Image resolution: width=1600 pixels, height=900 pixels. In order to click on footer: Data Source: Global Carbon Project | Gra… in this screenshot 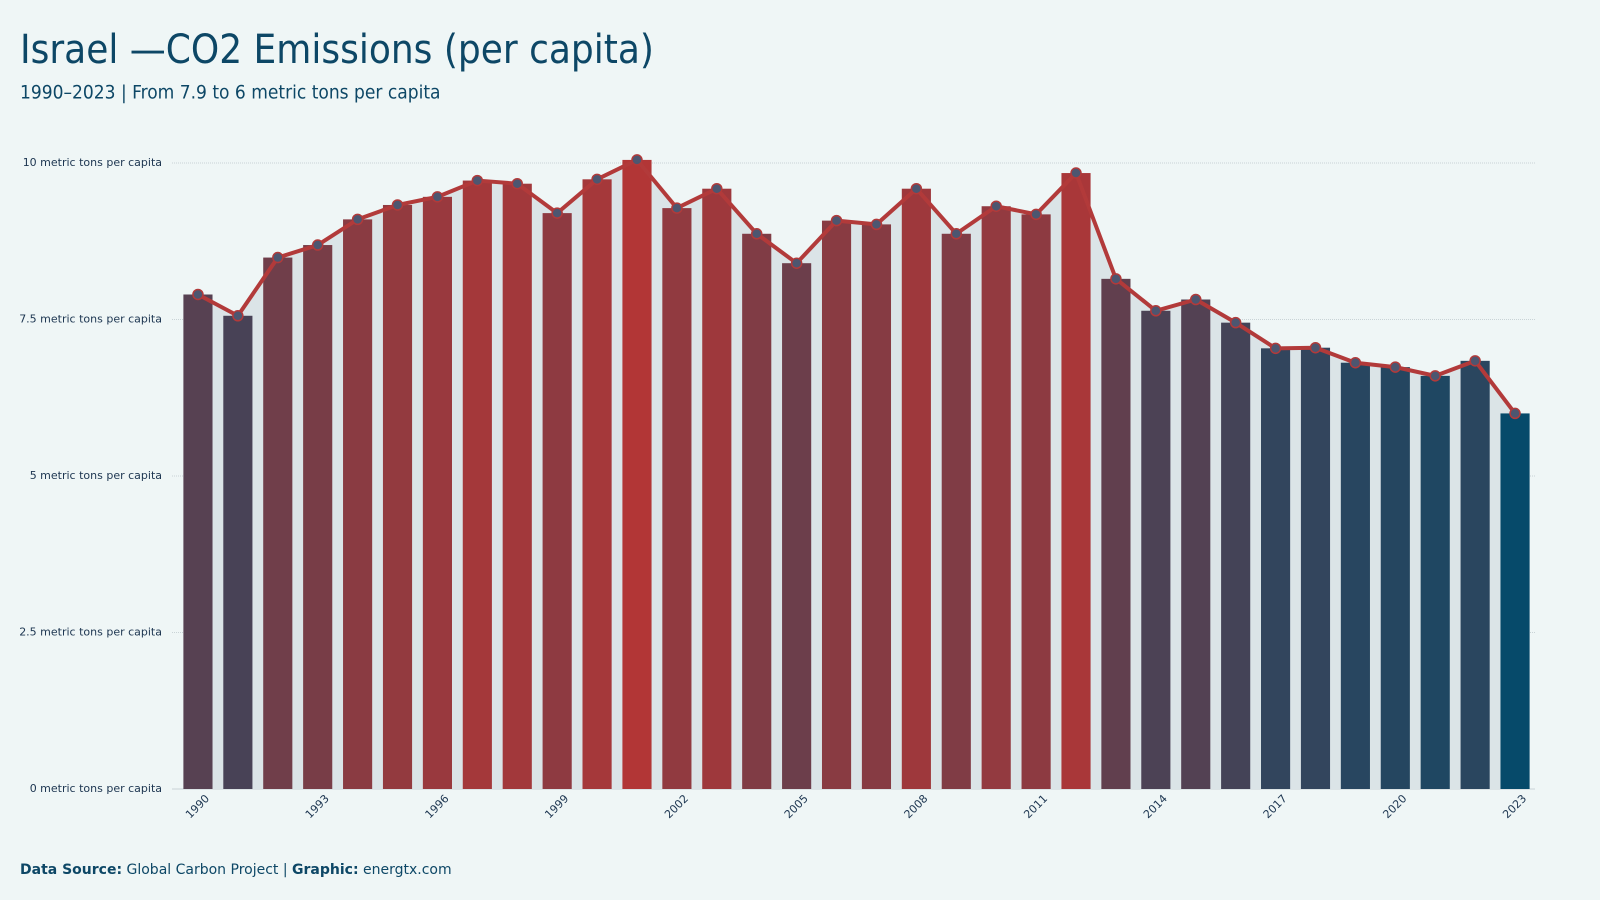, I will do `click(236, 870)`.